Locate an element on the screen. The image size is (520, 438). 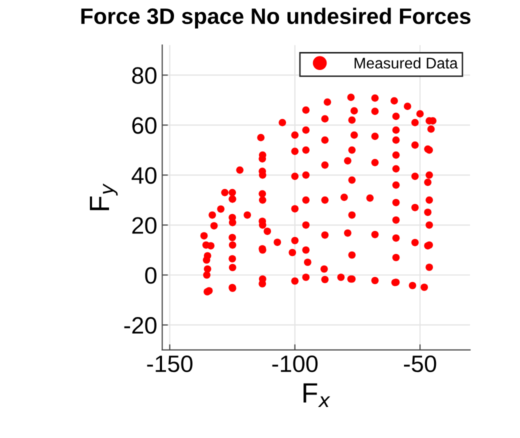
y-axis-title: F$_{y}$ is located at coordinates (104, 196).